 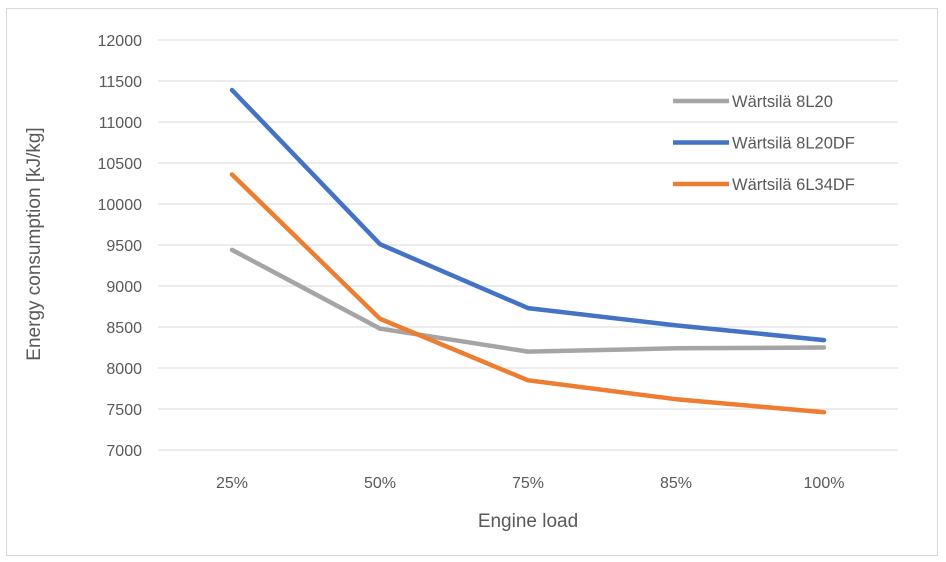 I want to click on y-tick-label: 10000, so click(x=120, y=205).